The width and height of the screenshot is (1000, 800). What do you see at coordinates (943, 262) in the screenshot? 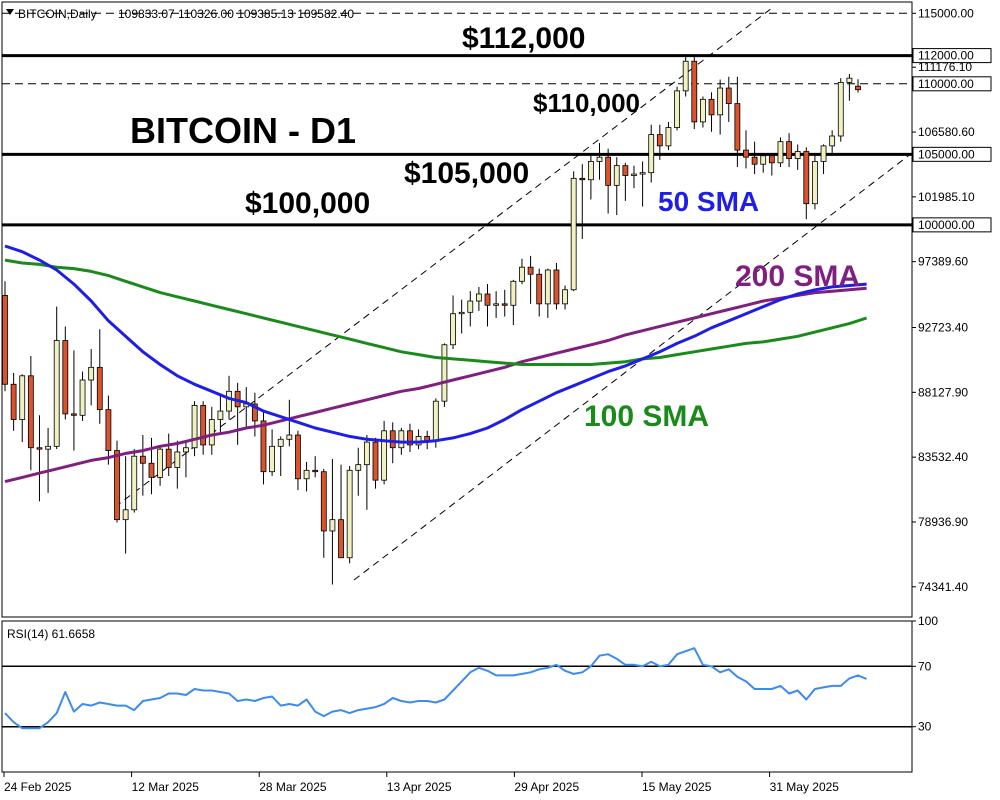
I see `price-tick-label: 97389.60` at bounding box center [943, 262].